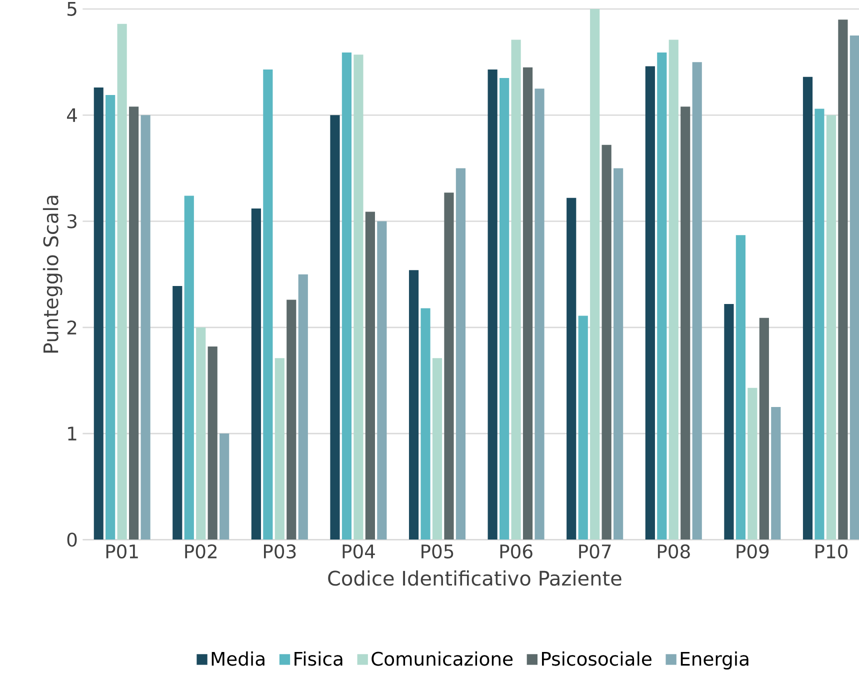  I want to click on y-tick-label: 0, so click(72, 539).